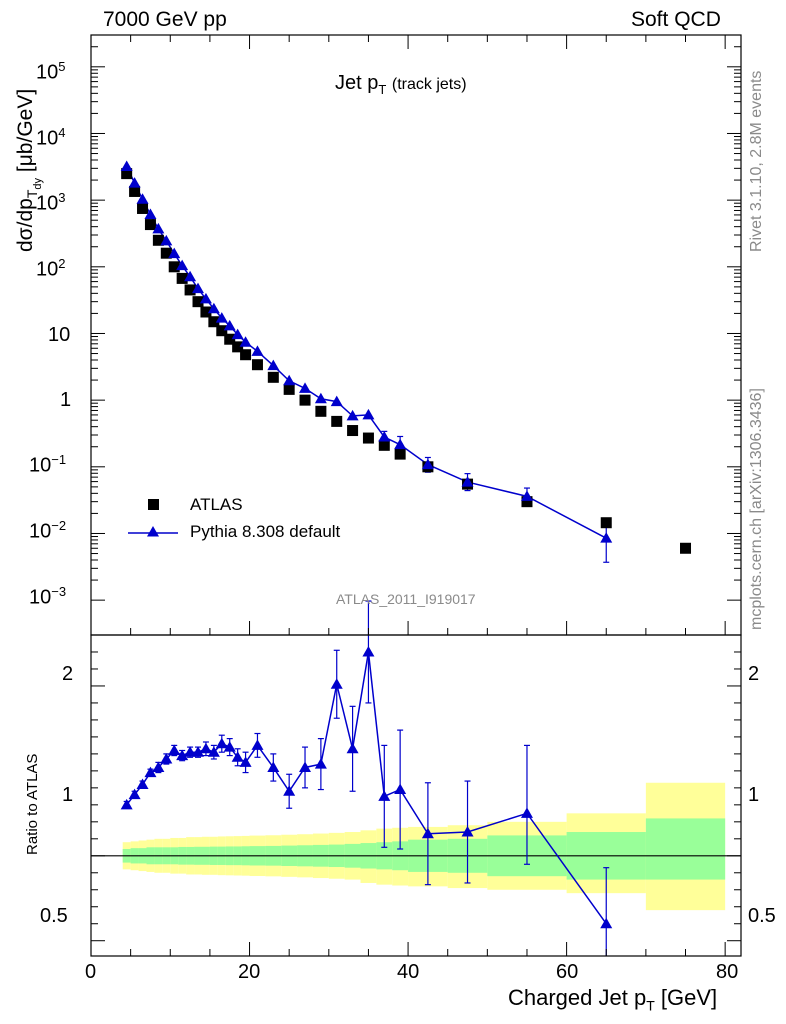 The image size is (786, 1024). Describe the element at coordinates (25, 130) in the screenshot. I see `y-axis-title-unit: [μb/GeV]` at that location.